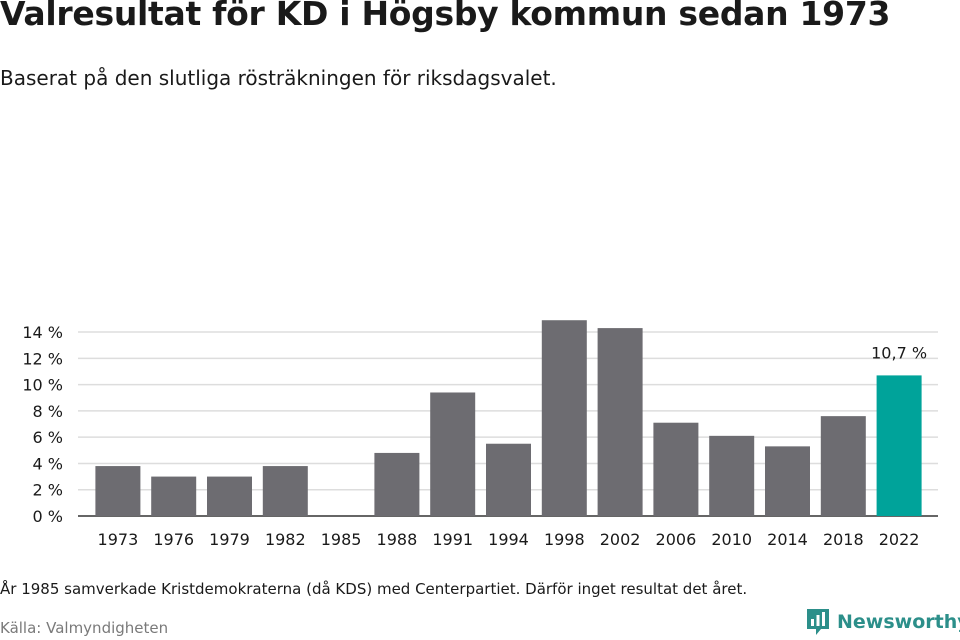 This screenshot has height=640, width=960. Describe the element at coordinates (843, 539) in the screenshot. I see `x-tick-label: 2018` at that location.